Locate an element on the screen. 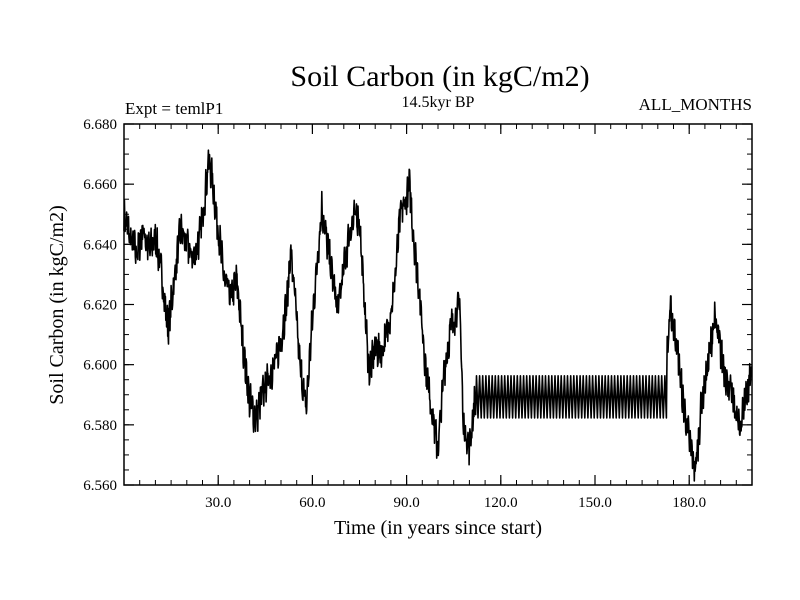 The image size is (800, 600). x-tick-label: 120.0 is located at coordinates (501, 503).